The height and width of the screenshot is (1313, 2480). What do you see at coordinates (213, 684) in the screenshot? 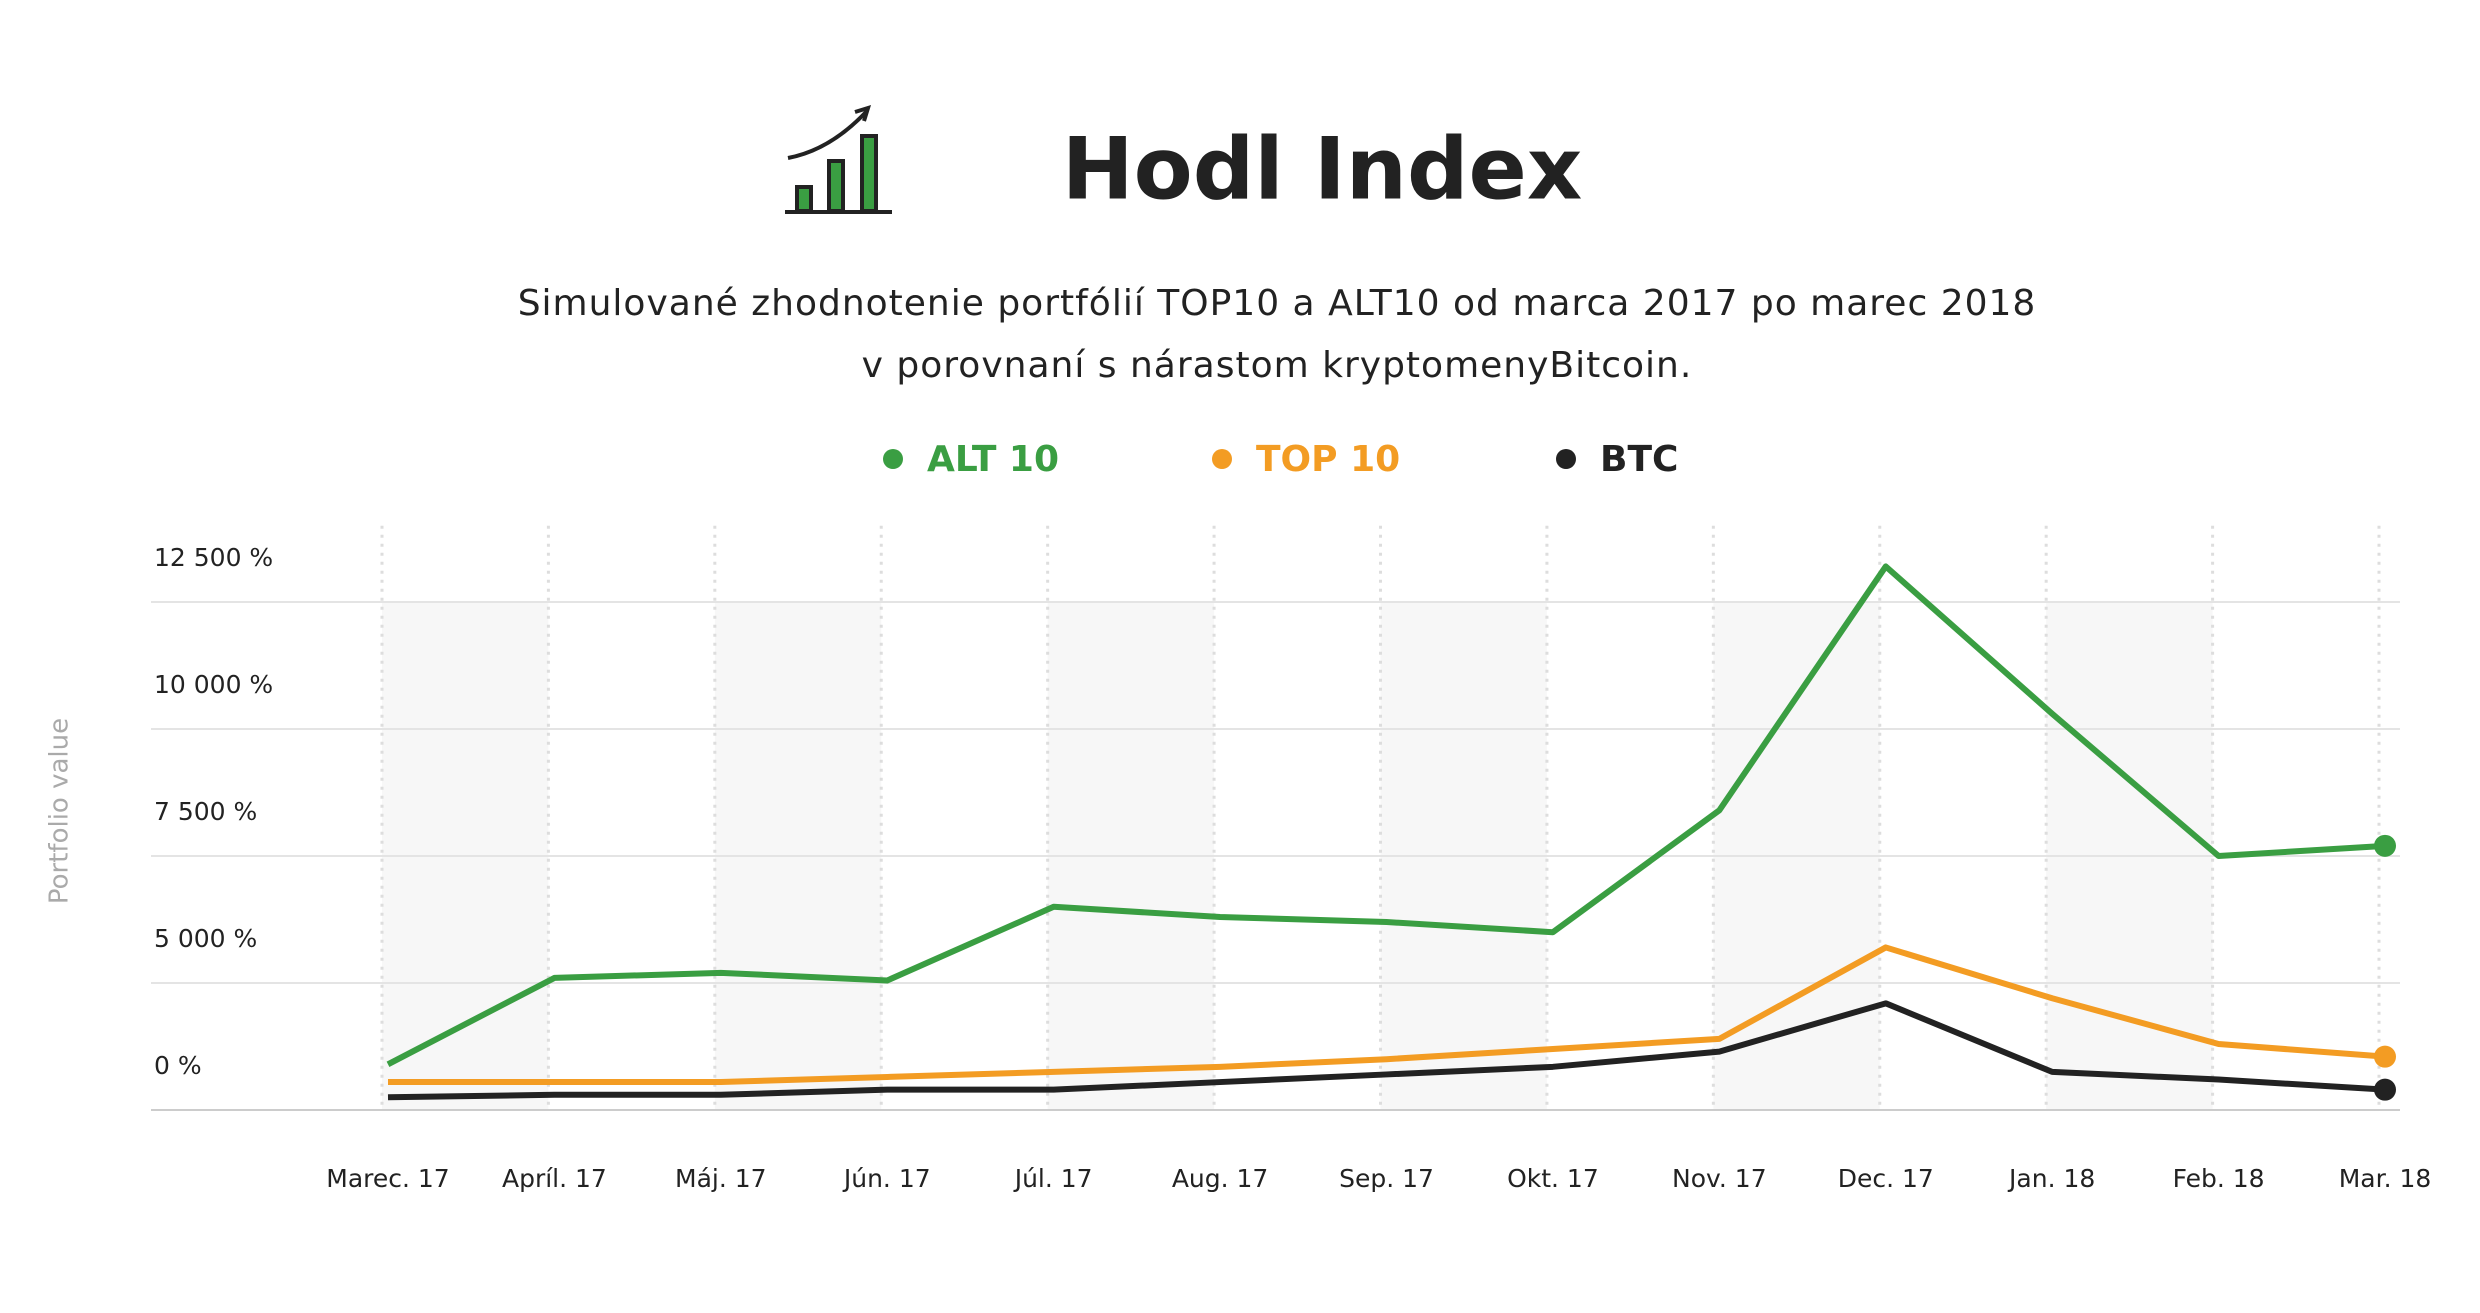
I see `y-tick-label: 10 000 %` at bounding box center [213, 684].